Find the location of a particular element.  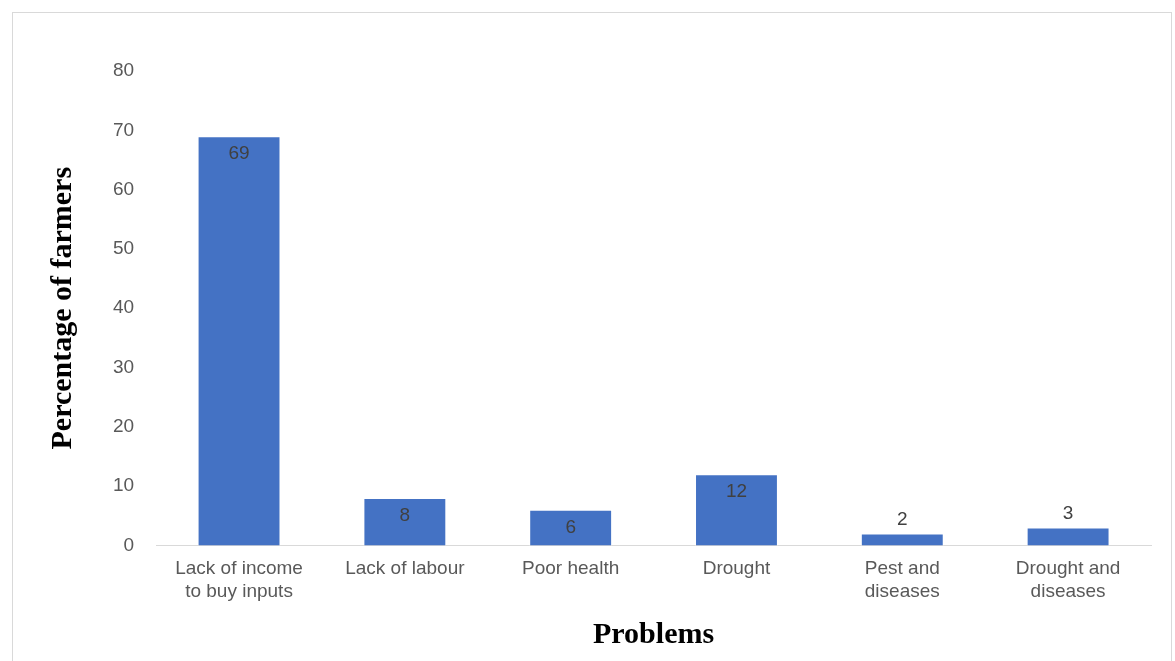

y-tick-label: 60 is located at coordinates (123, 188).